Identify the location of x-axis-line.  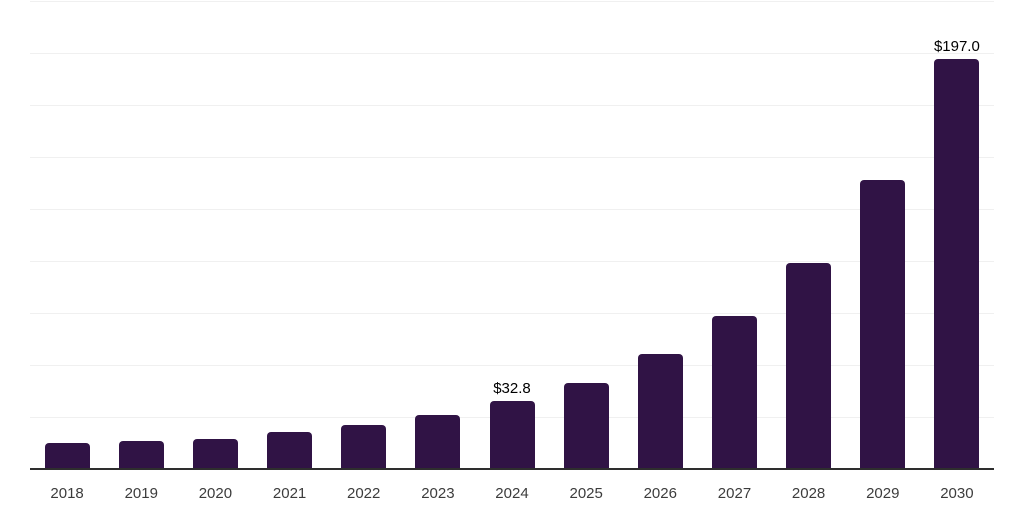
(512, 469).